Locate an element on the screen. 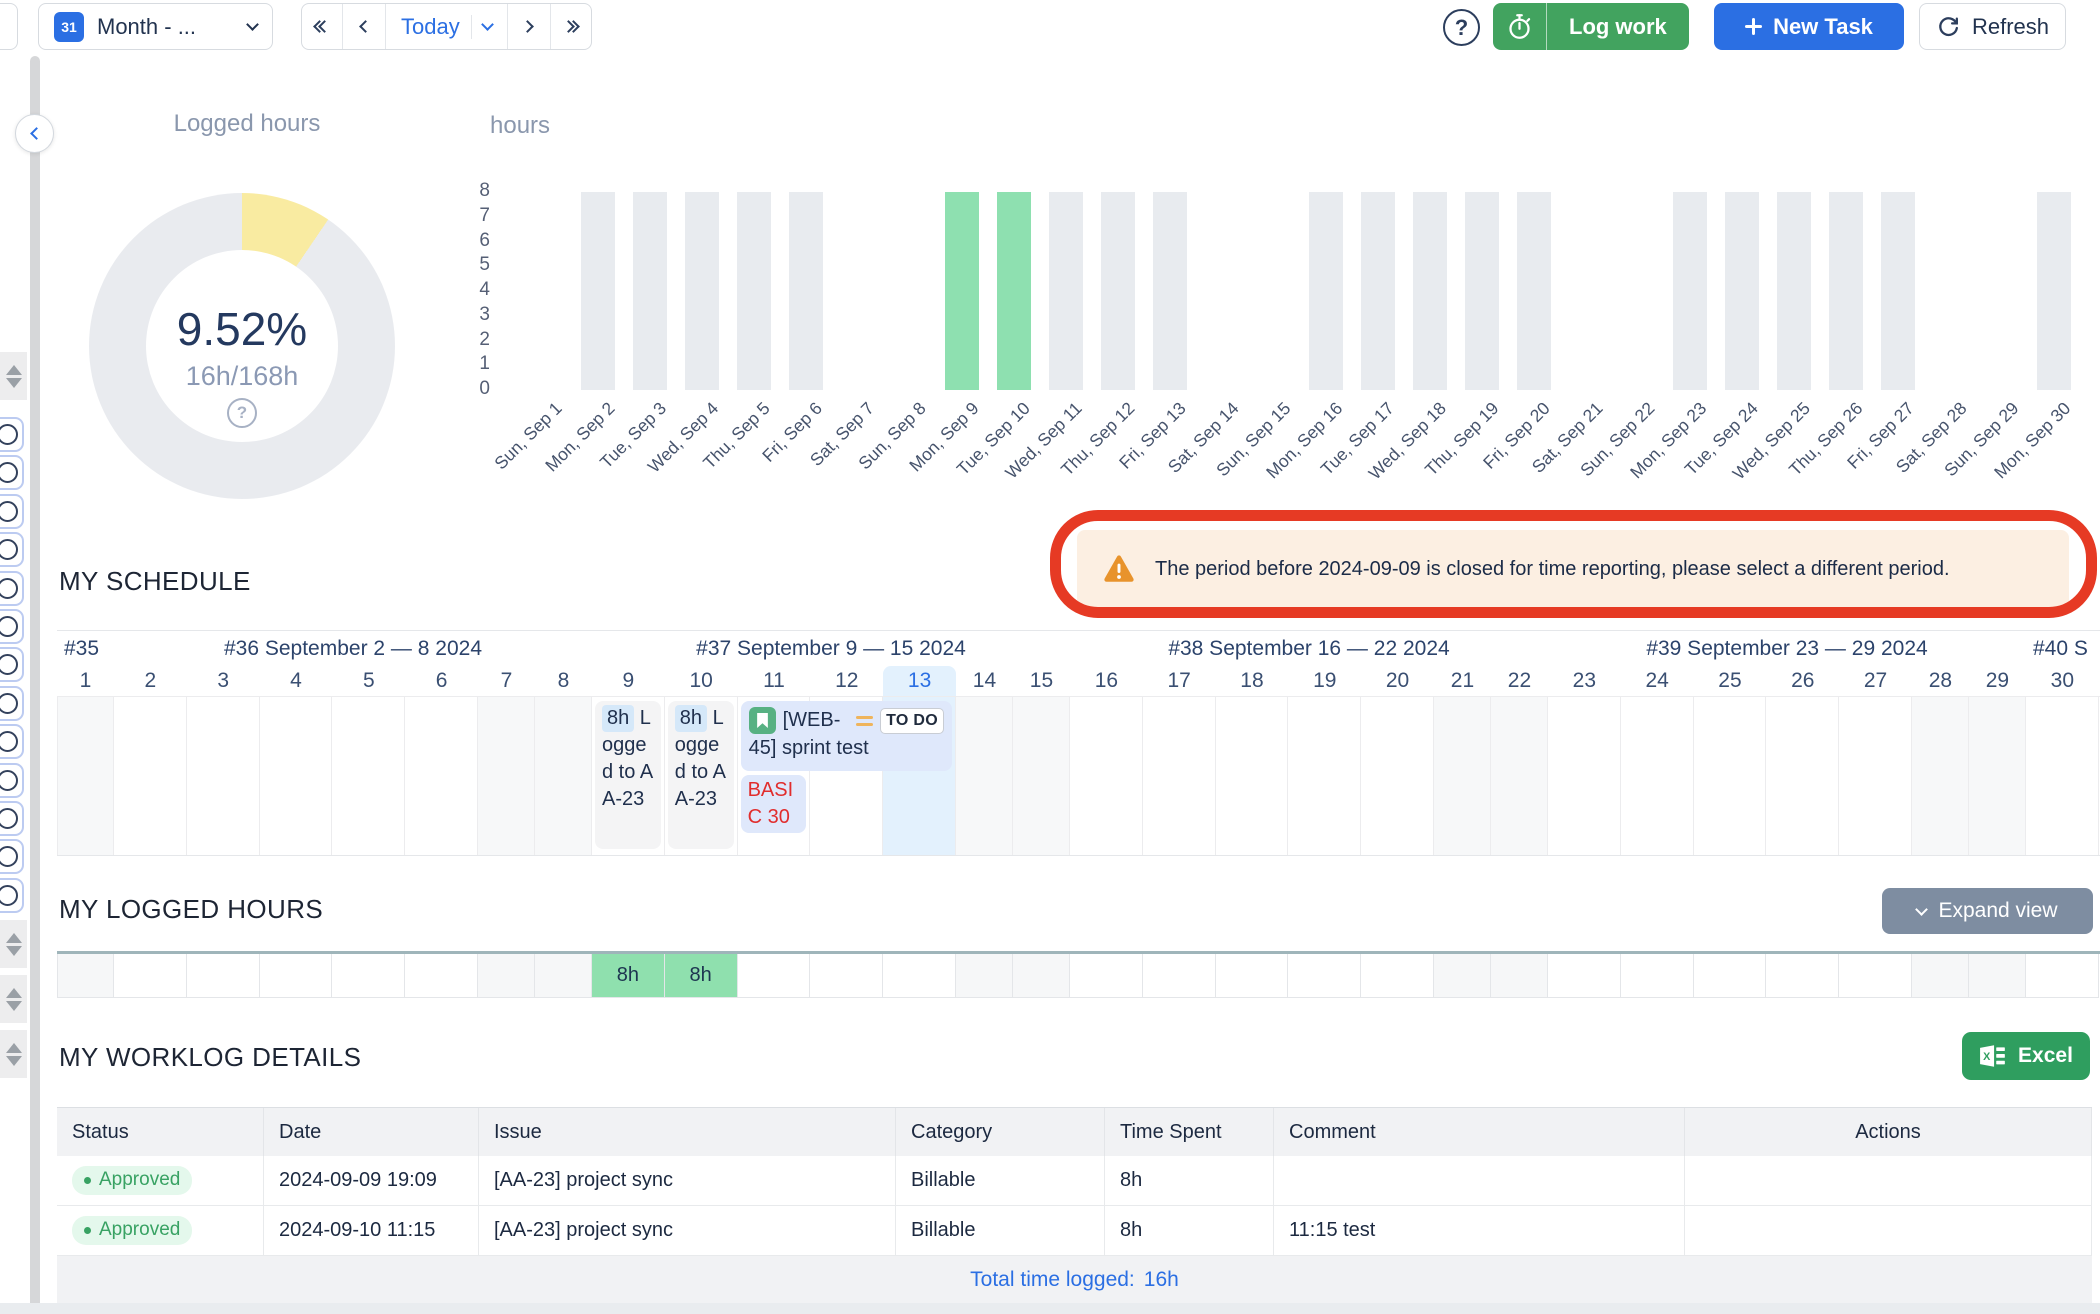 The width and height of the screenshot is (2100, 1314). total-value: 16h is located at coordinates (1161, 1279).